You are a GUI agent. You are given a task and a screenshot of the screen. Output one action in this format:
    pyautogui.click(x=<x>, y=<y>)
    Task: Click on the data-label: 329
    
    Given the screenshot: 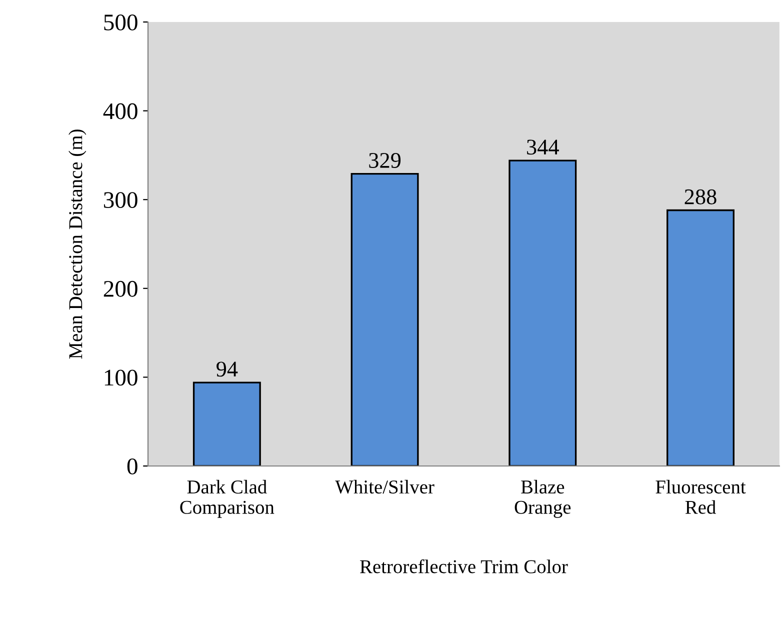 What is the action you would take?
    pyautogui.click(x=385, y=160)
    